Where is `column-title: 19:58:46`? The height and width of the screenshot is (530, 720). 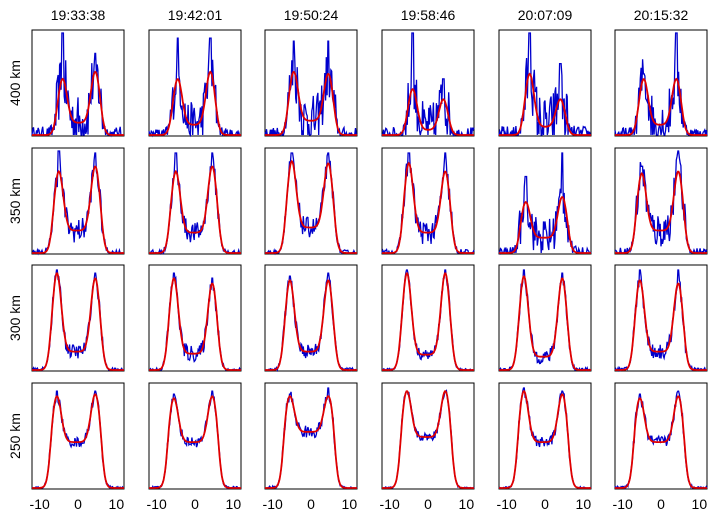
column-title: 19:58:46 is located at coordinates (428, 15).